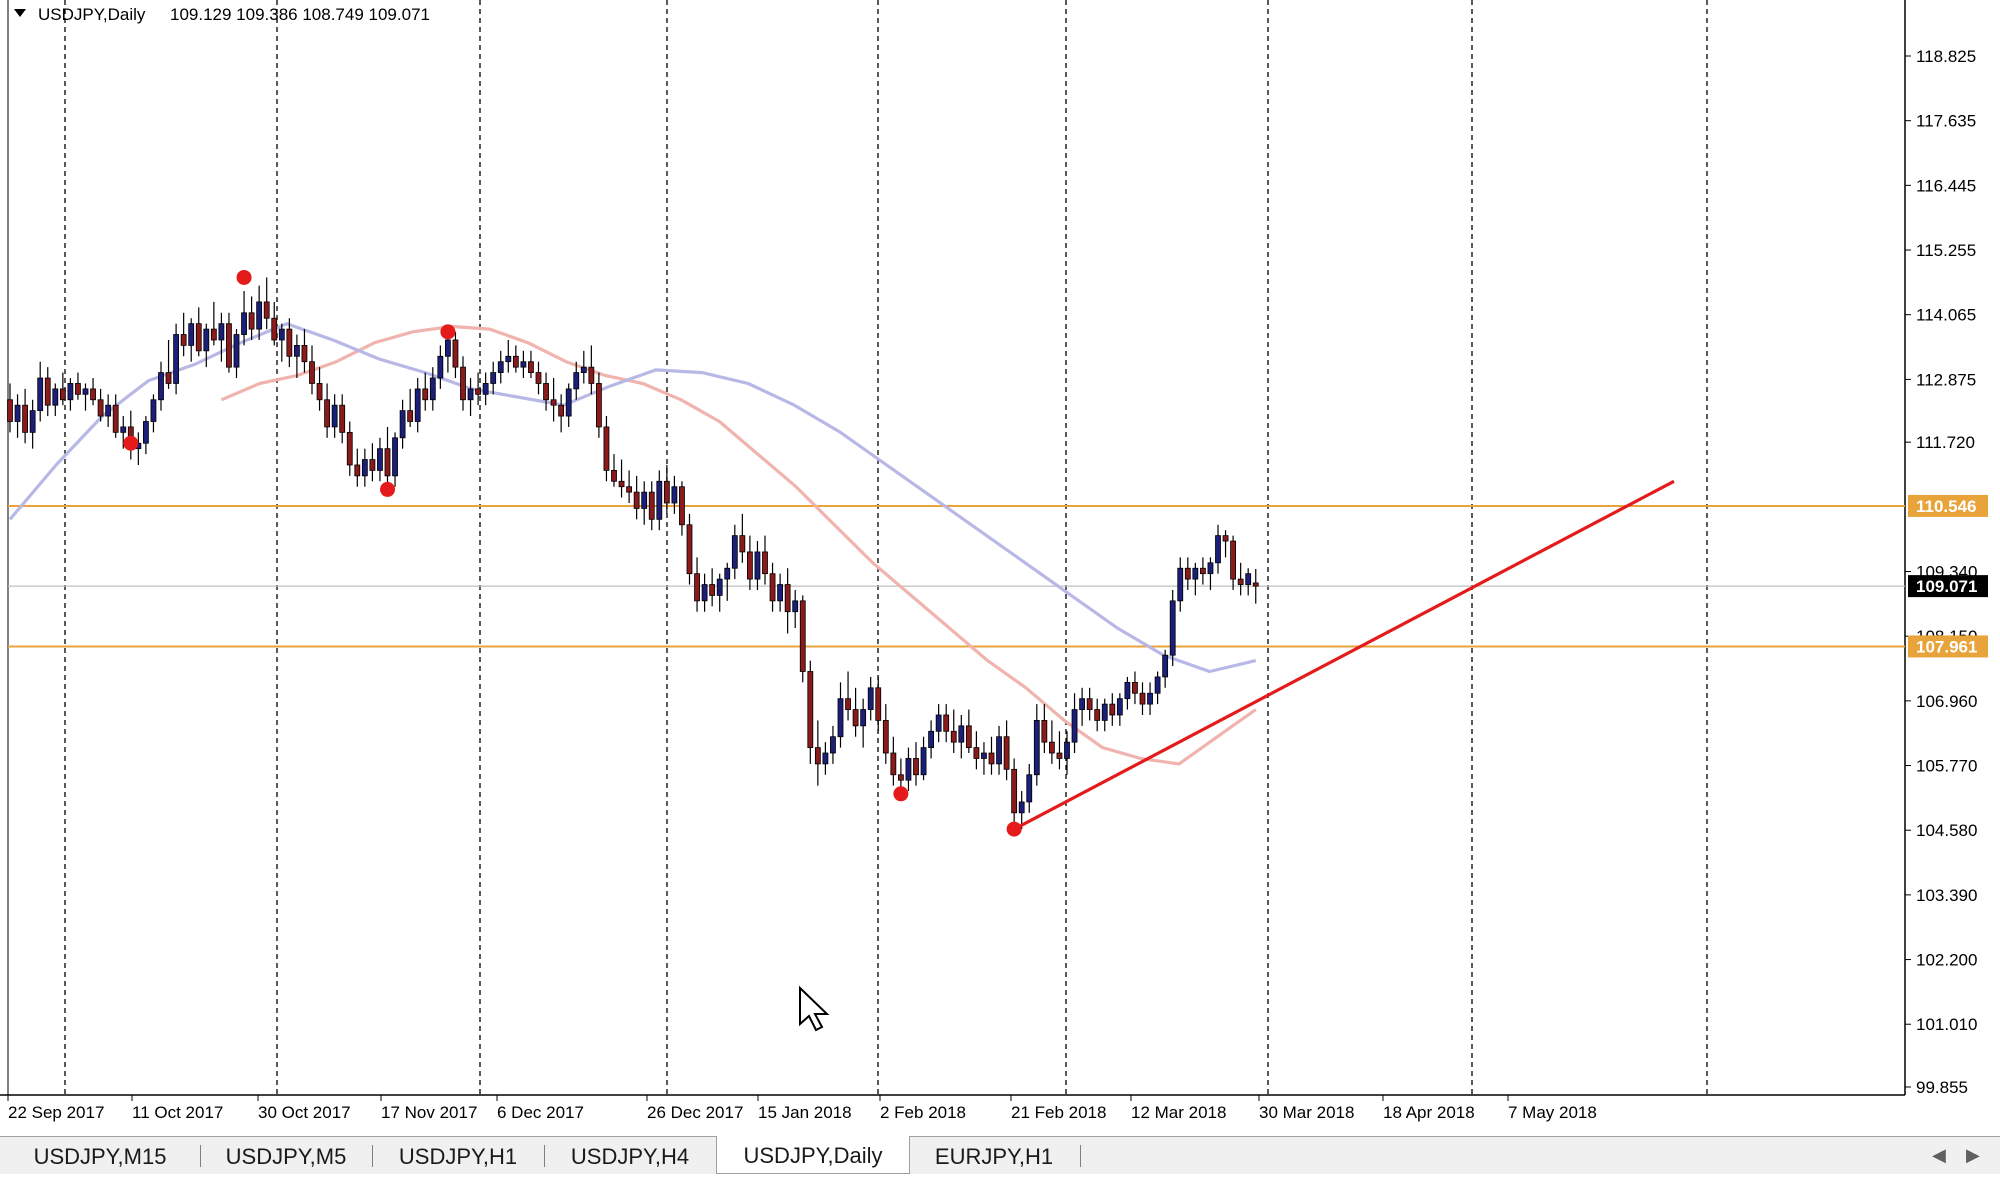  What do you see at coordinates (458, 1155) in the screenshot?
I see `tab-usdjpy-h1: USDJPY,H1` at bounding box center [458, 1155].